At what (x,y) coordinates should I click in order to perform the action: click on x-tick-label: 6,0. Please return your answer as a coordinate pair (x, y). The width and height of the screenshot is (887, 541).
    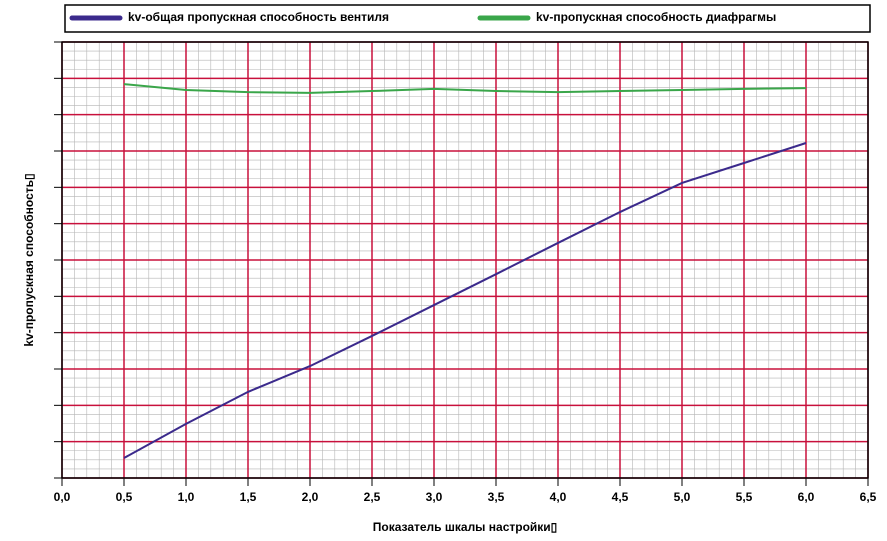
    Looking at the image, I should click on (806, 497).